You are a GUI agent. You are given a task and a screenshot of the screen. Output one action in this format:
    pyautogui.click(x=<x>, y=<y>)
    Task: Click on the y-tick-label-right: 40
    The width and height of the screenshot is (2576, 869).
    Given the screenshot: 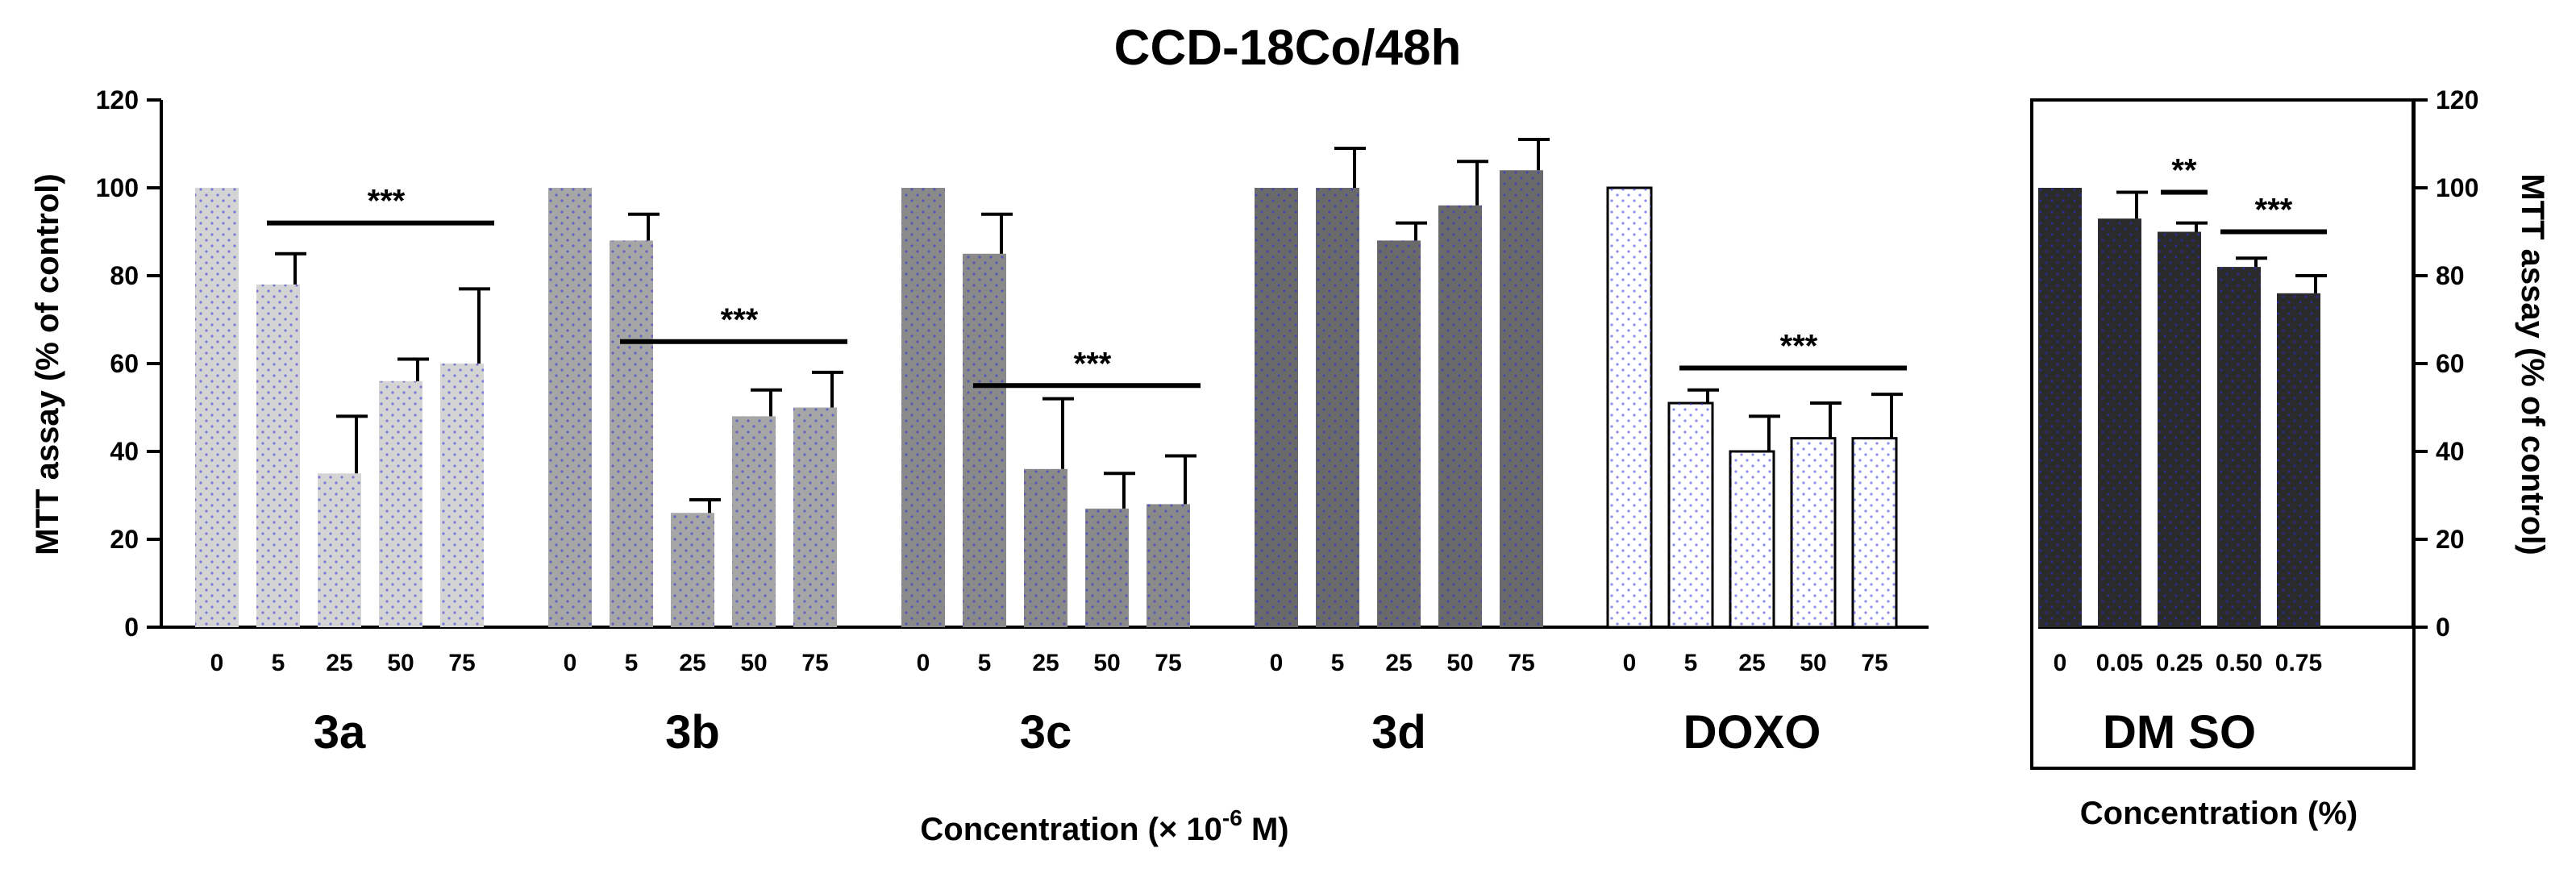 What is the action you would take?
    pyautogui.click(x=2450, y=451)
    